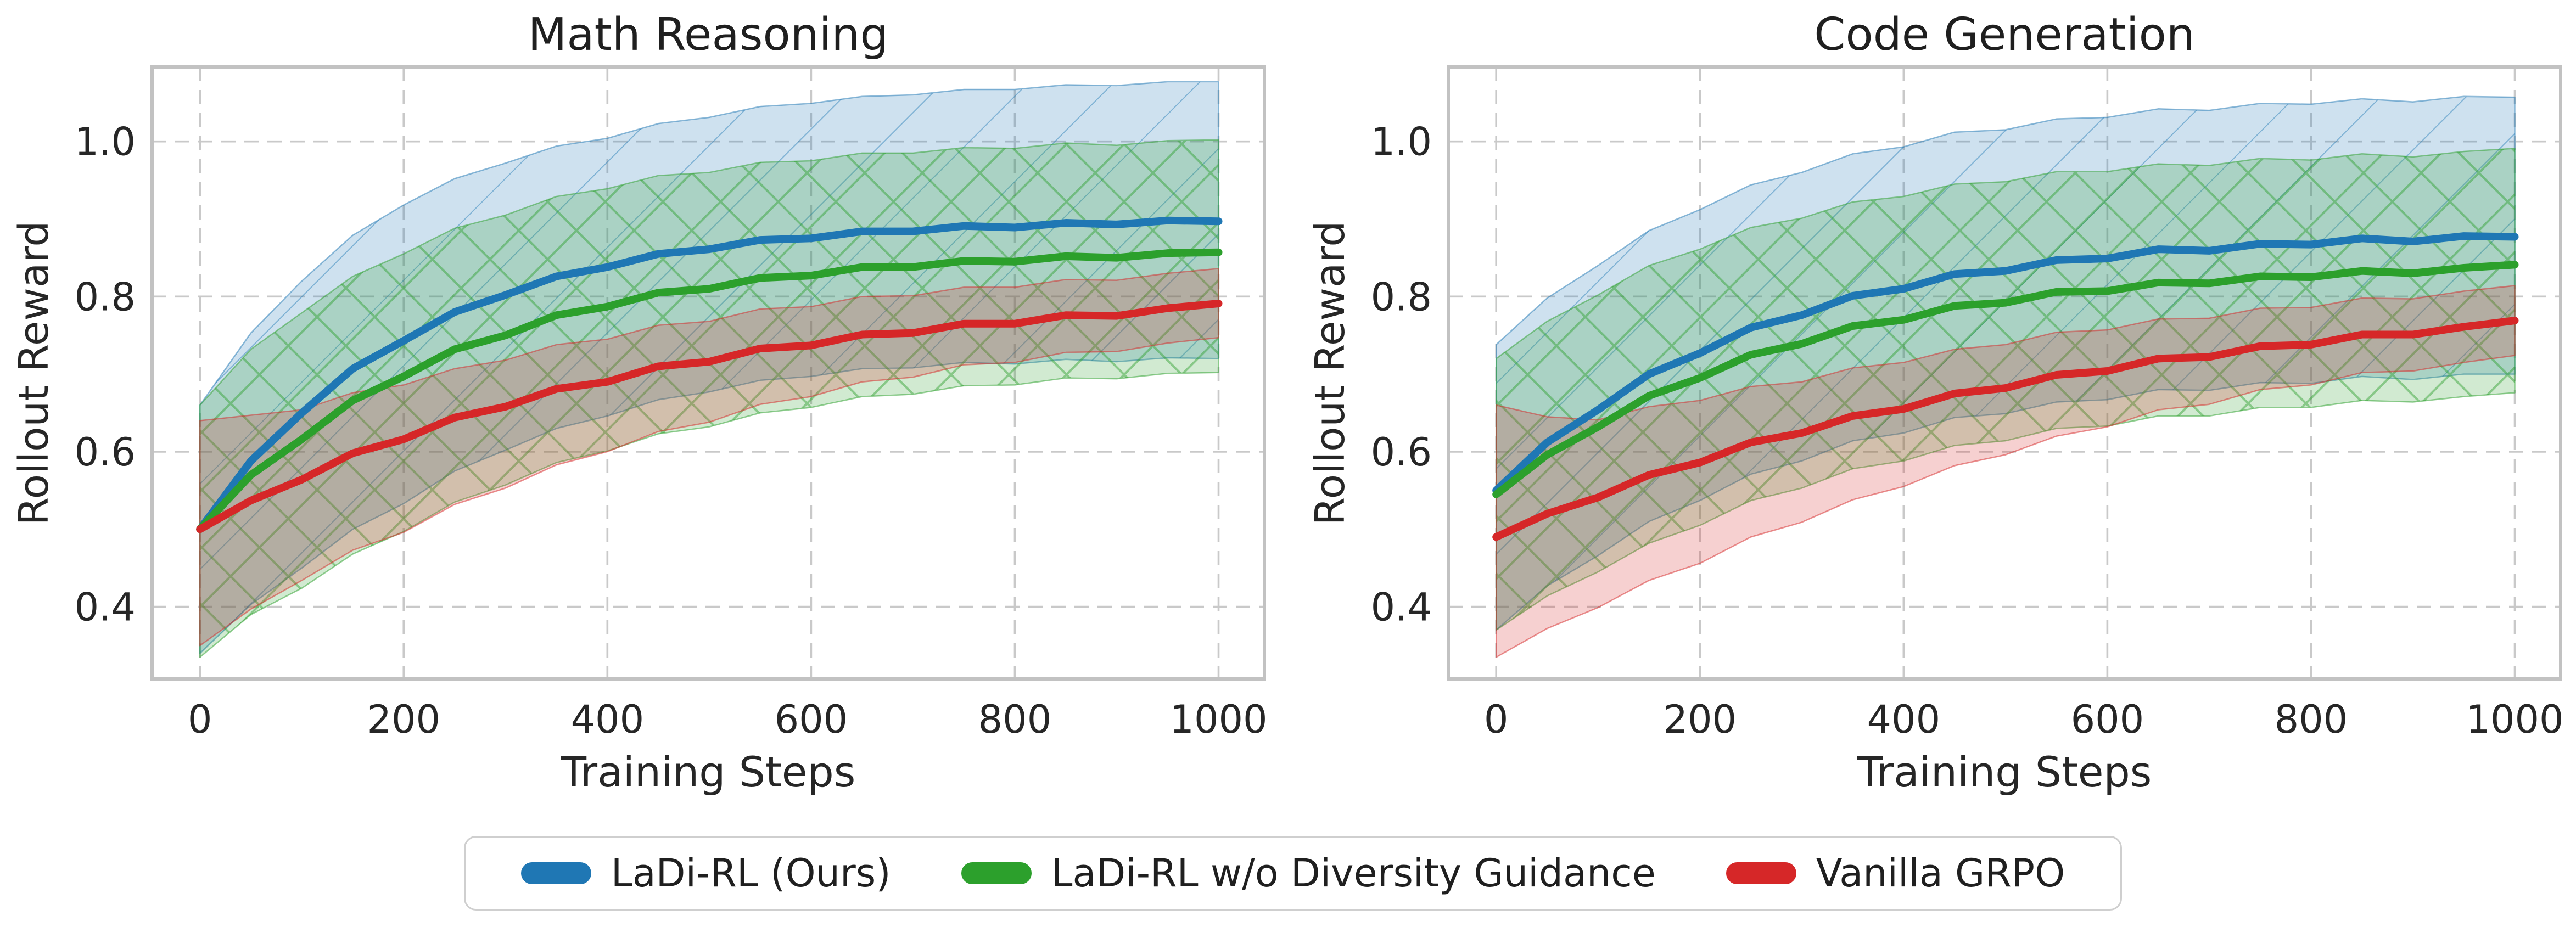 This screenshot has height=927, width=2576. Describe the element at coordinates (751, 874) in the screenshot. I see `legend-label: LaDi-RL (Ours)` at that location.